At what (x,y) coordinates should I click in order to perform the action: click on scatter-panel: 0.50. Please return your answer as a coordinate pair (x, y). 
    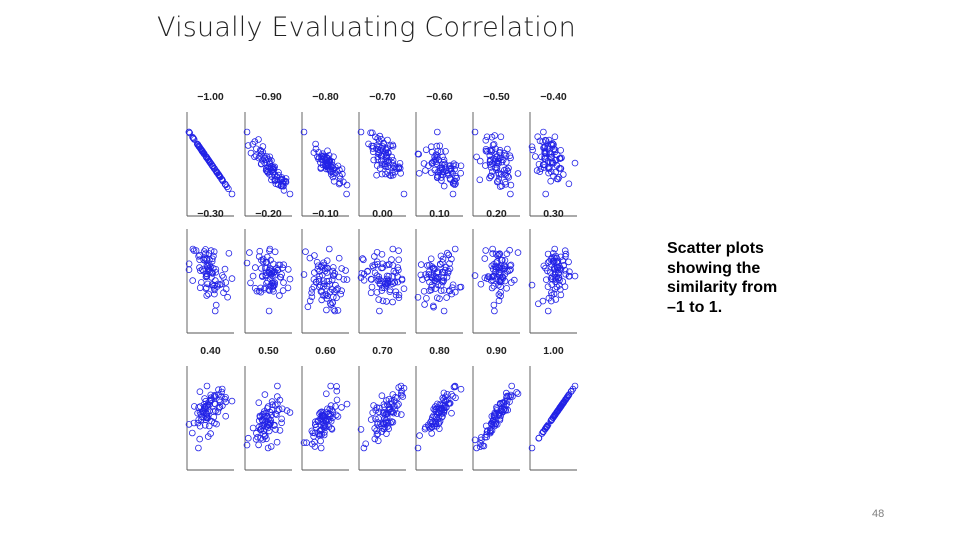
    Looking at the image, I should click on (268, 408).